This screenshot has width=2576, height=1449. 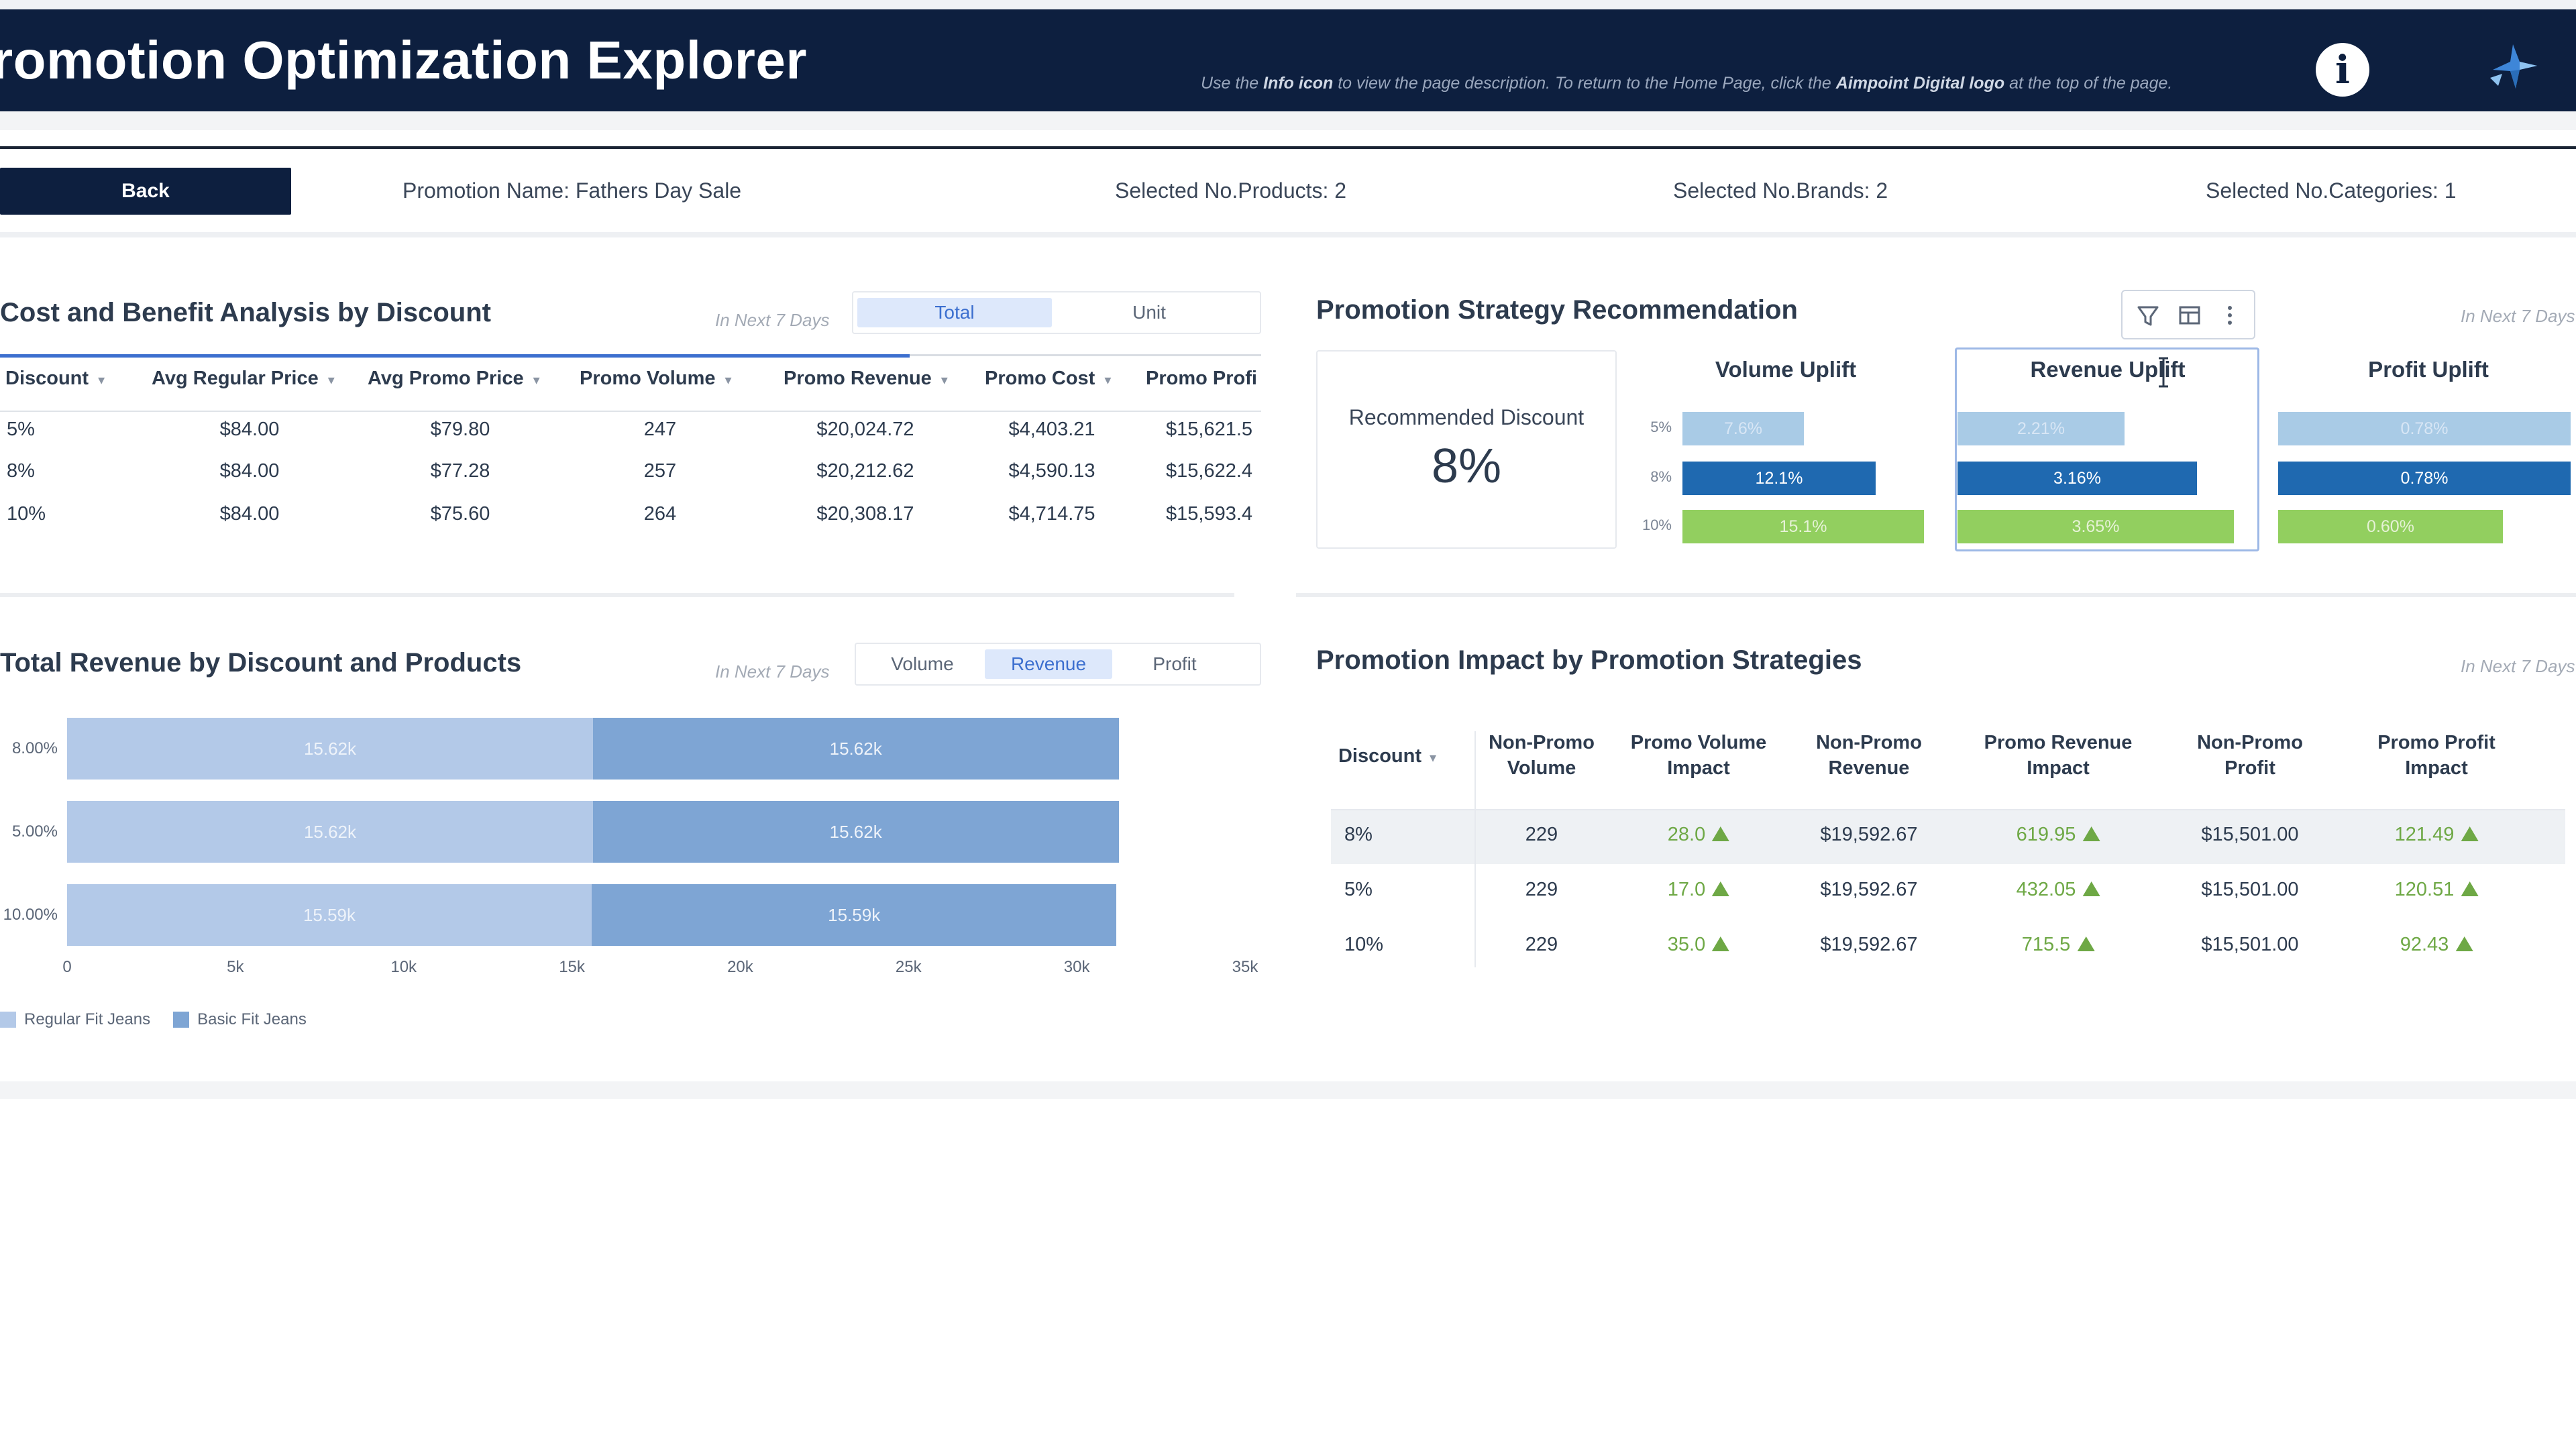 What do you see at coordinates (2437, 835) in the screenshot?
I see `cell: 121.49` at bounding box center [2437, 835].